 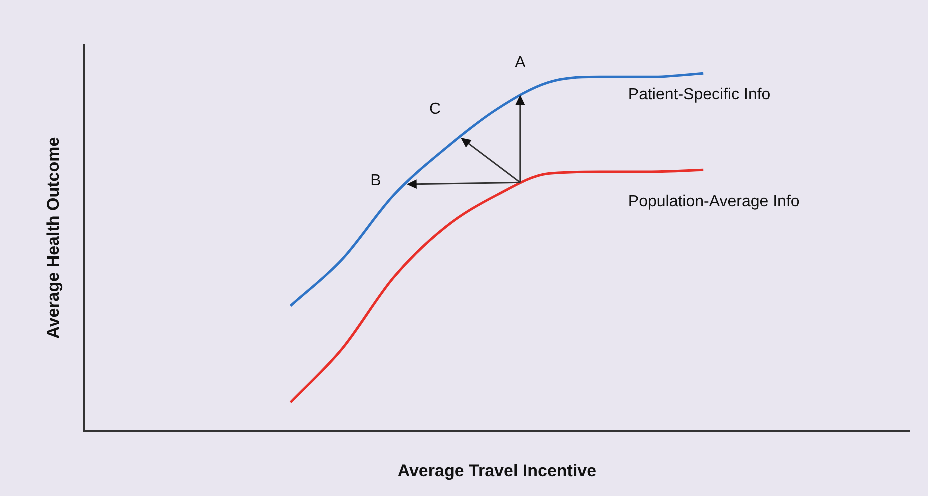 I want to click on annotation: C, so click(x=436, y=109).